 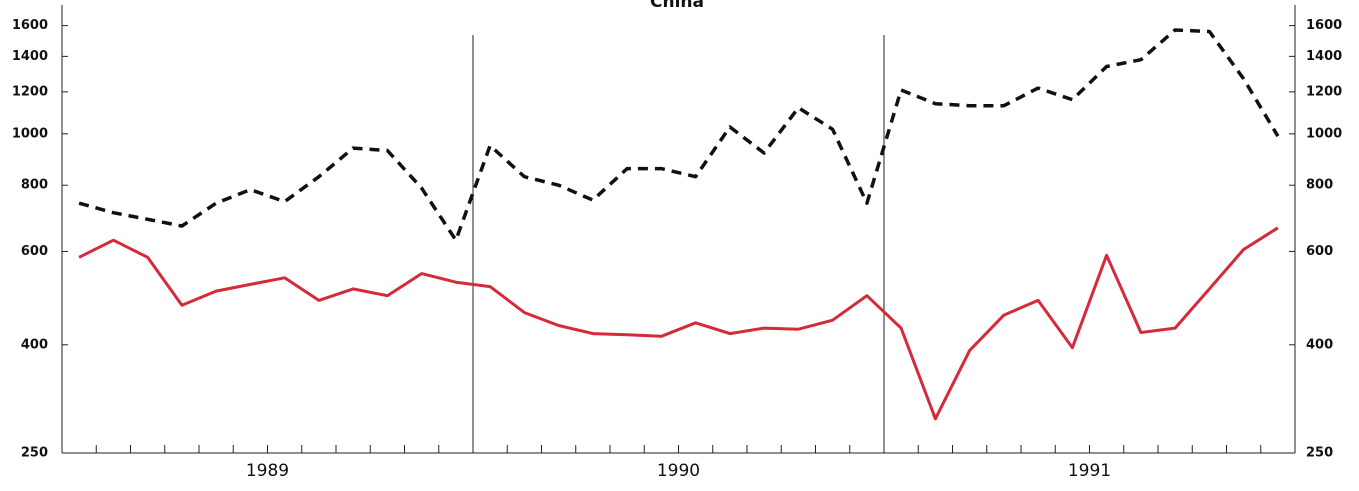 I want to click on y-tick-label: 800, so click(x=34, y=185).